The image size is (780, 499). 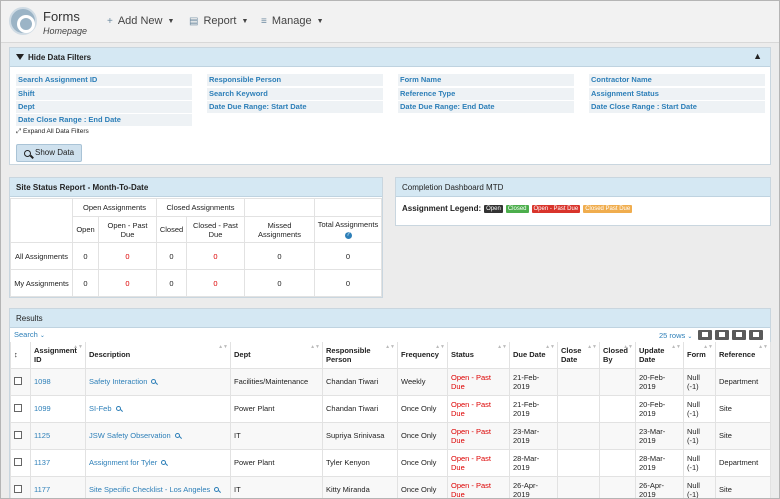 What do you see at coordinates (699, 355) in the screenshot?
I see `header-form: Form ▲▼` at bounding box center [699, 355].